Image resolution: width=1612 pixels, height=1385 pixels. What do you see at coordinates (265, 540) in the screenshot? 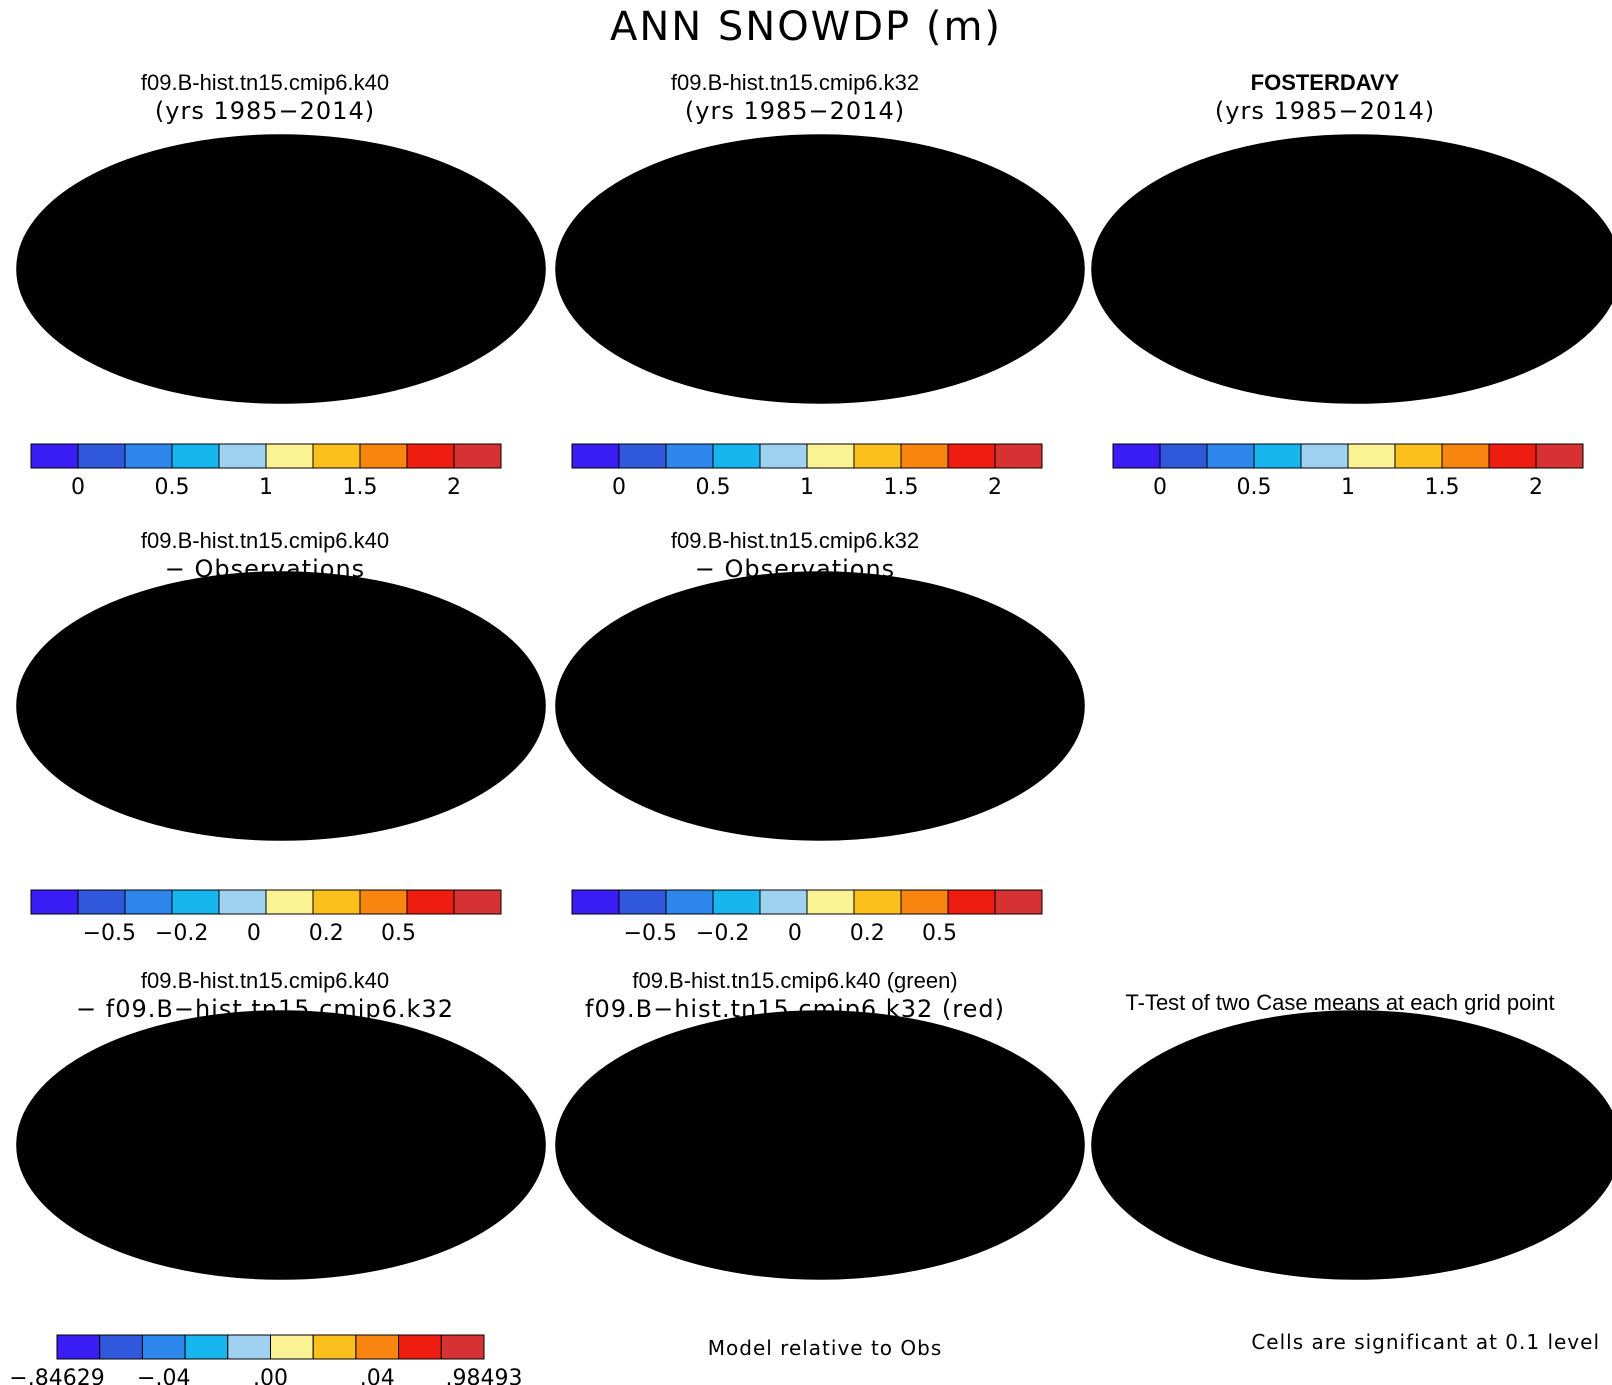
I see `panel-4-title-line1: f09.B-hist.tn15.cmip6.k40` at bounding box center [265, 540].